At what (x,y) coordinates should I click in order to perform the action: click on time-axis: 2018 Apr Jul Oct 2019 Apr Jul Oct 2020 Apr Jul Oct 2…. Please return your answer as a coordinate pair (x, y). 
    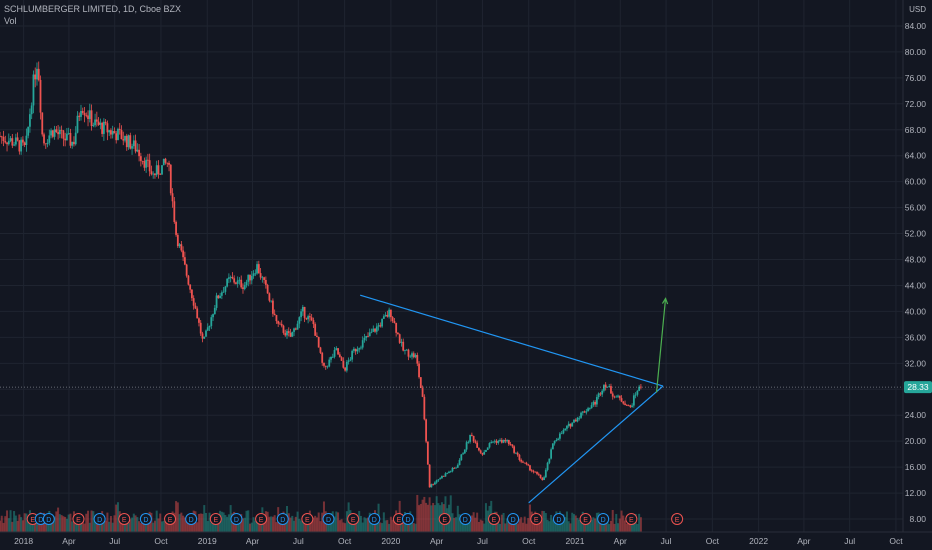
    Looking at the image, I should click on (458, 541).